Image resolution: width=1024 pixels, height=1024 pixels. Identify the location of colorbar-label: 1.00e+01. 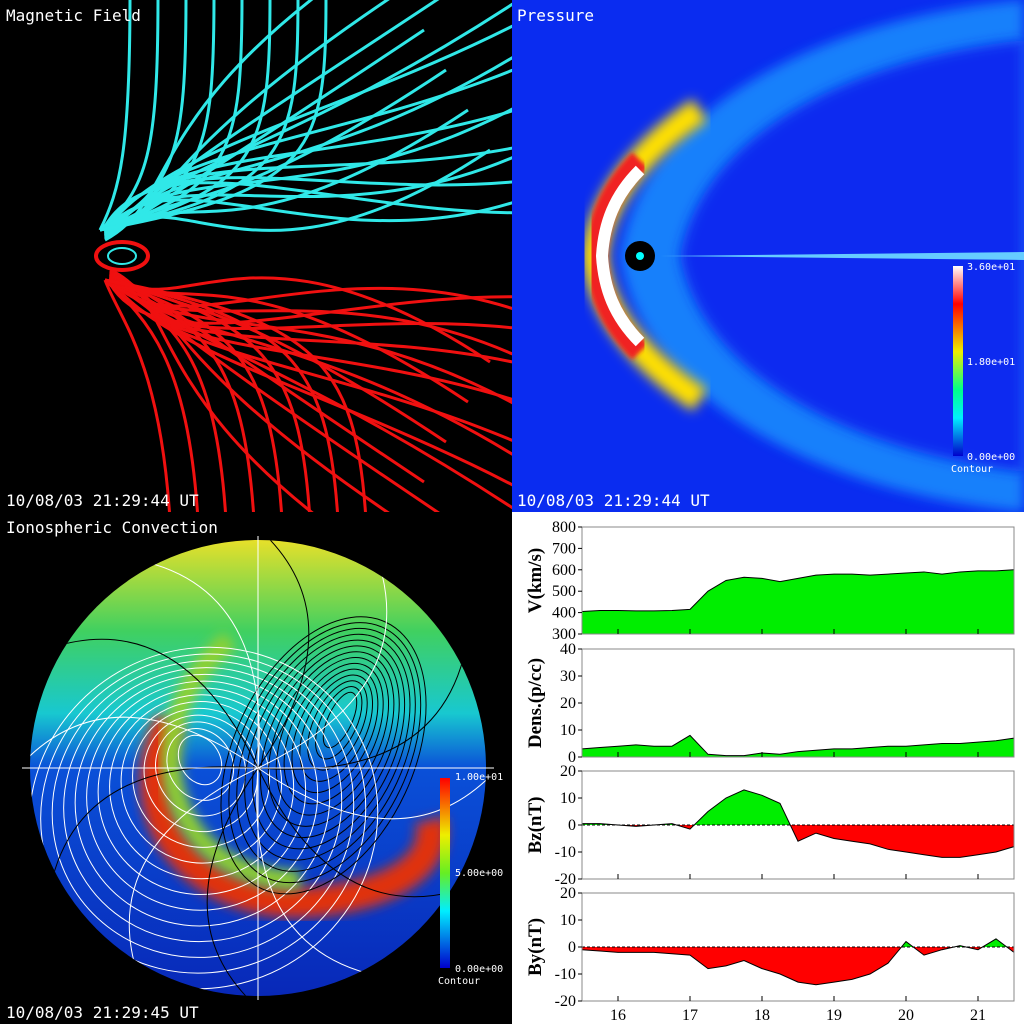
(479, 777).